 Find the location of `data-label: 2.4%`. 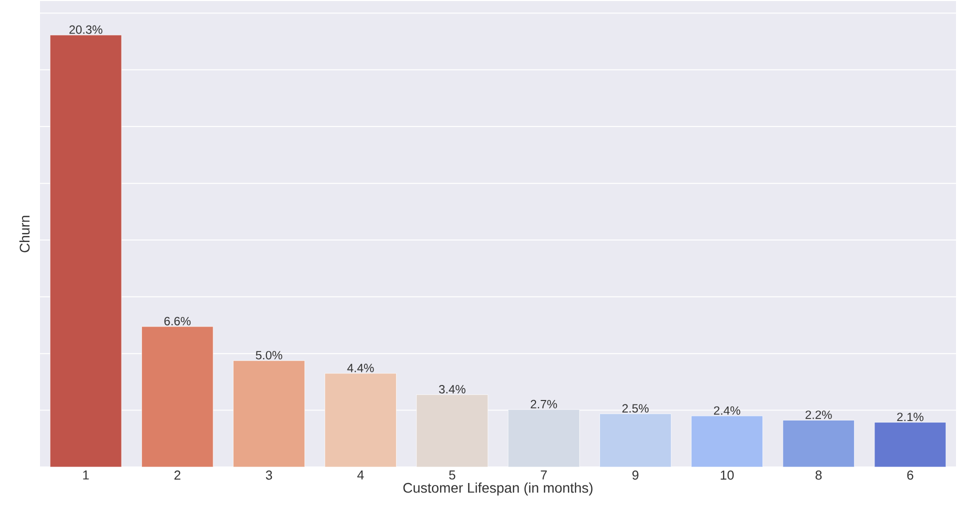

data-label: 2.4% is located at coordinates (727, 410).